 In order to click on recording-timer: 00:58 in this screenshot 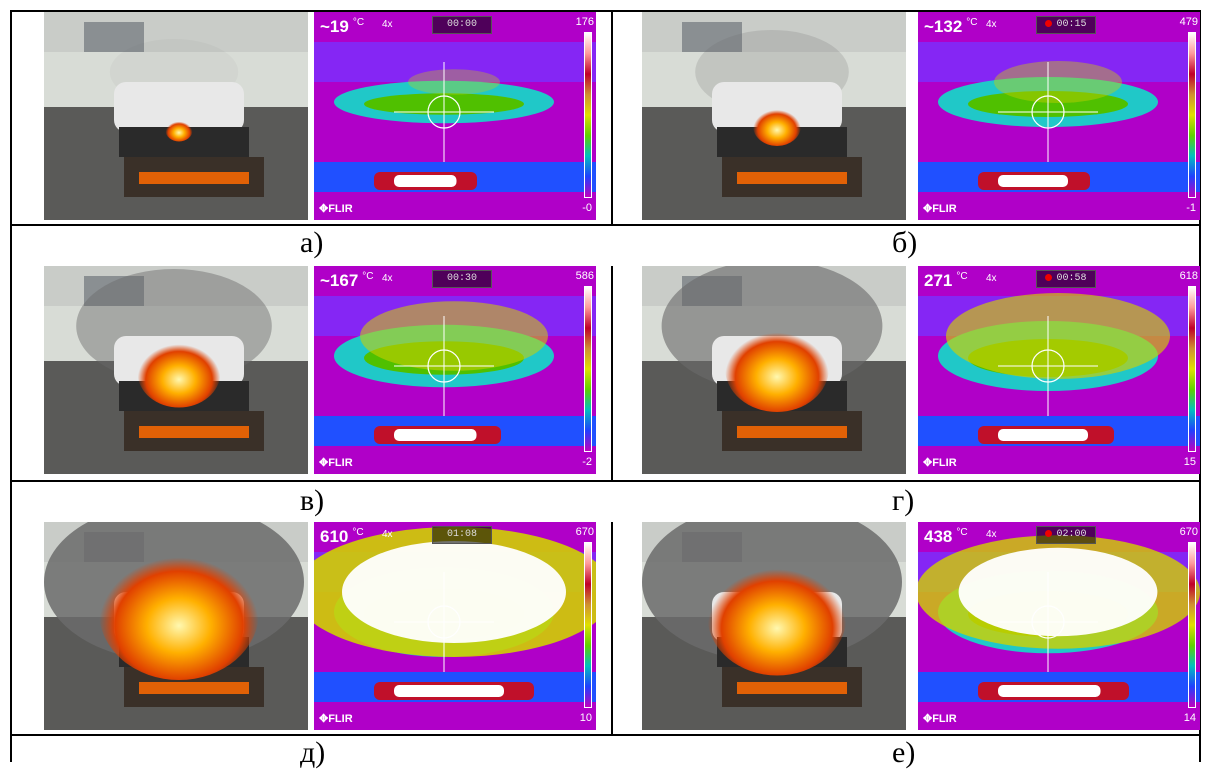, I will do `click(1066, 279)`.